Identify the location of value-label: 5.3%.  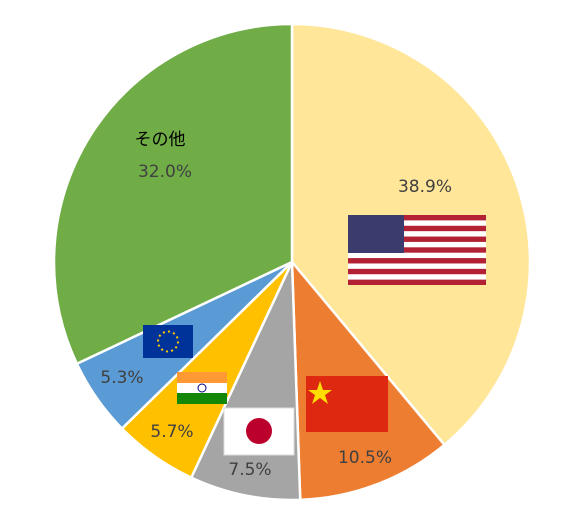
(121, 378).